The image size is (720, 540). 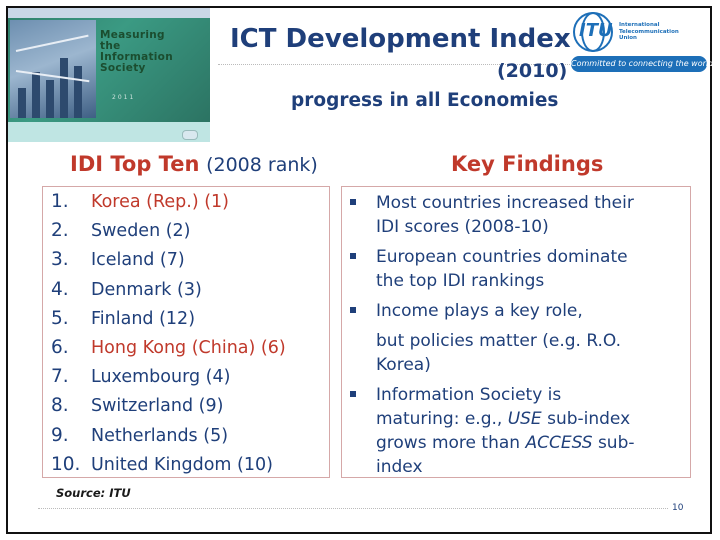 I want to click on finding-line: but policies matter (e.g. R.O., so click(x=499, y=341).